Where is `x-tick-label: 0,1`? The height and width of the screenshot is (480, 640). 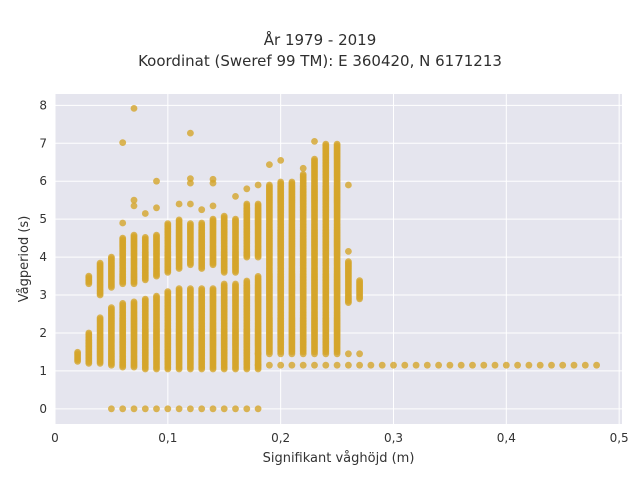
x-tick-label: 0,1 is located at coordinates (167, 438).